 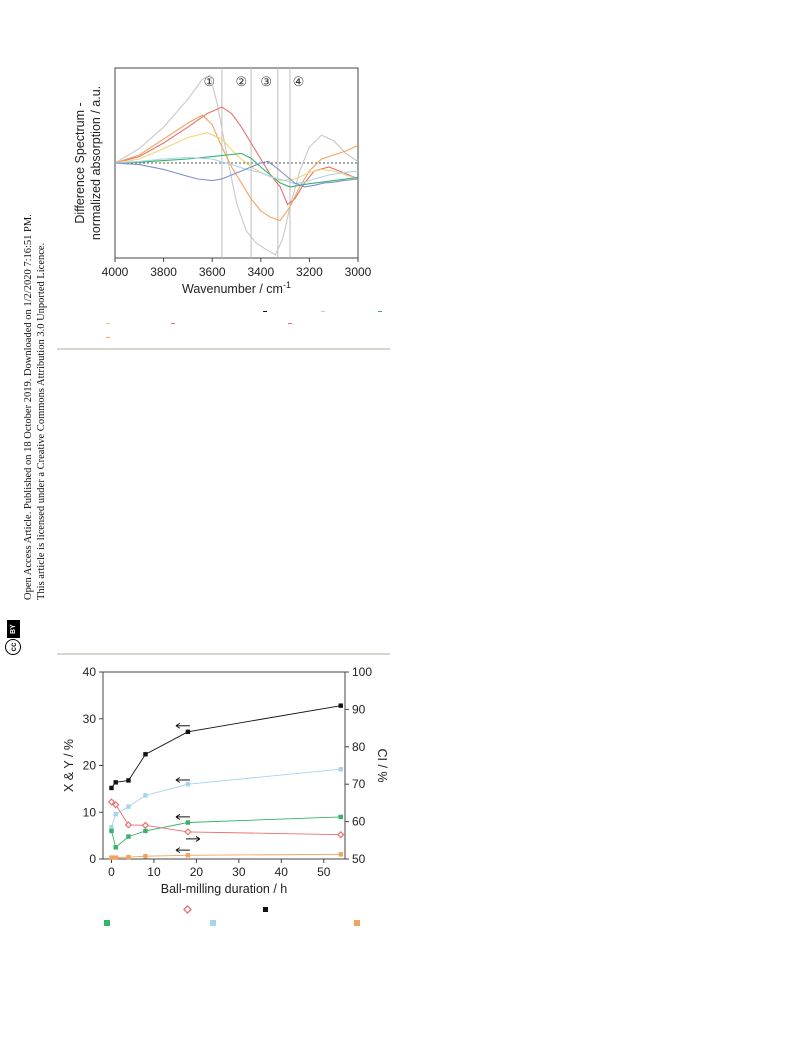 I want to click on y-axis-label-line1: Difference Spectrum -, so click(x=80, y=162).